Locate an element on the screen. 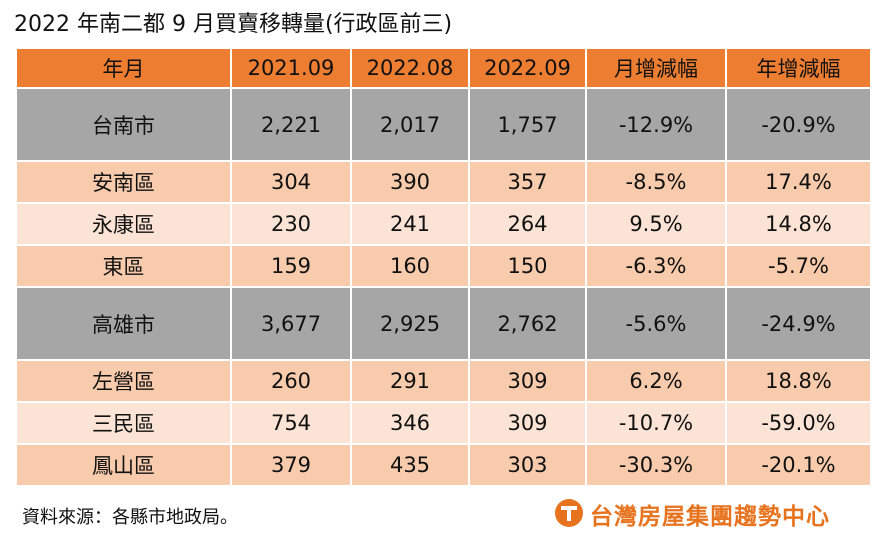 The image size is (881, 536). table-row: 東區 159 160 150 -6.3% -5.7% is located at coordinates (443, 266).